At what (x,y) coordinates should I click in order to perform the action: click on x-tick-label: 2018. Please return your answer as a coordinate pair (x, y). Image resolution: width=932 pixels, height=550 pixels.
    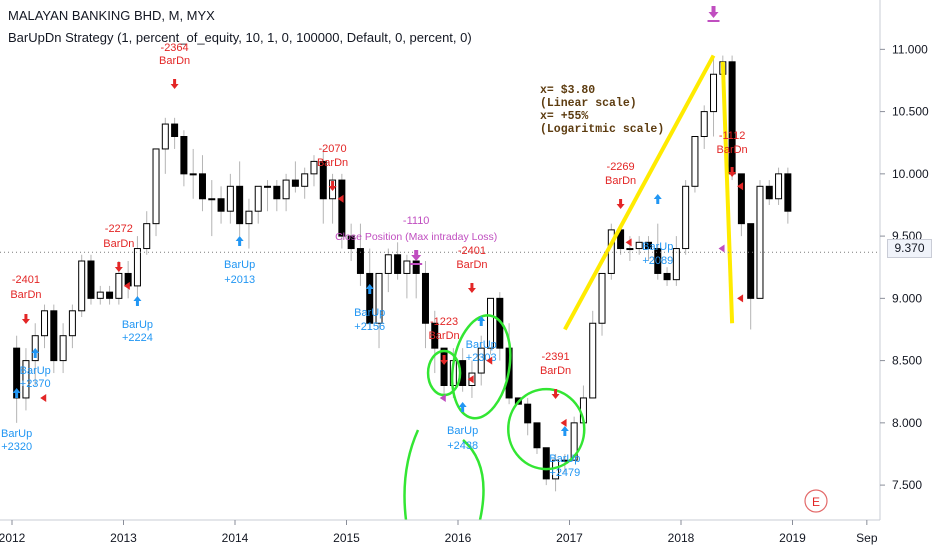
    Looking at the image, I should click on (681, 538).